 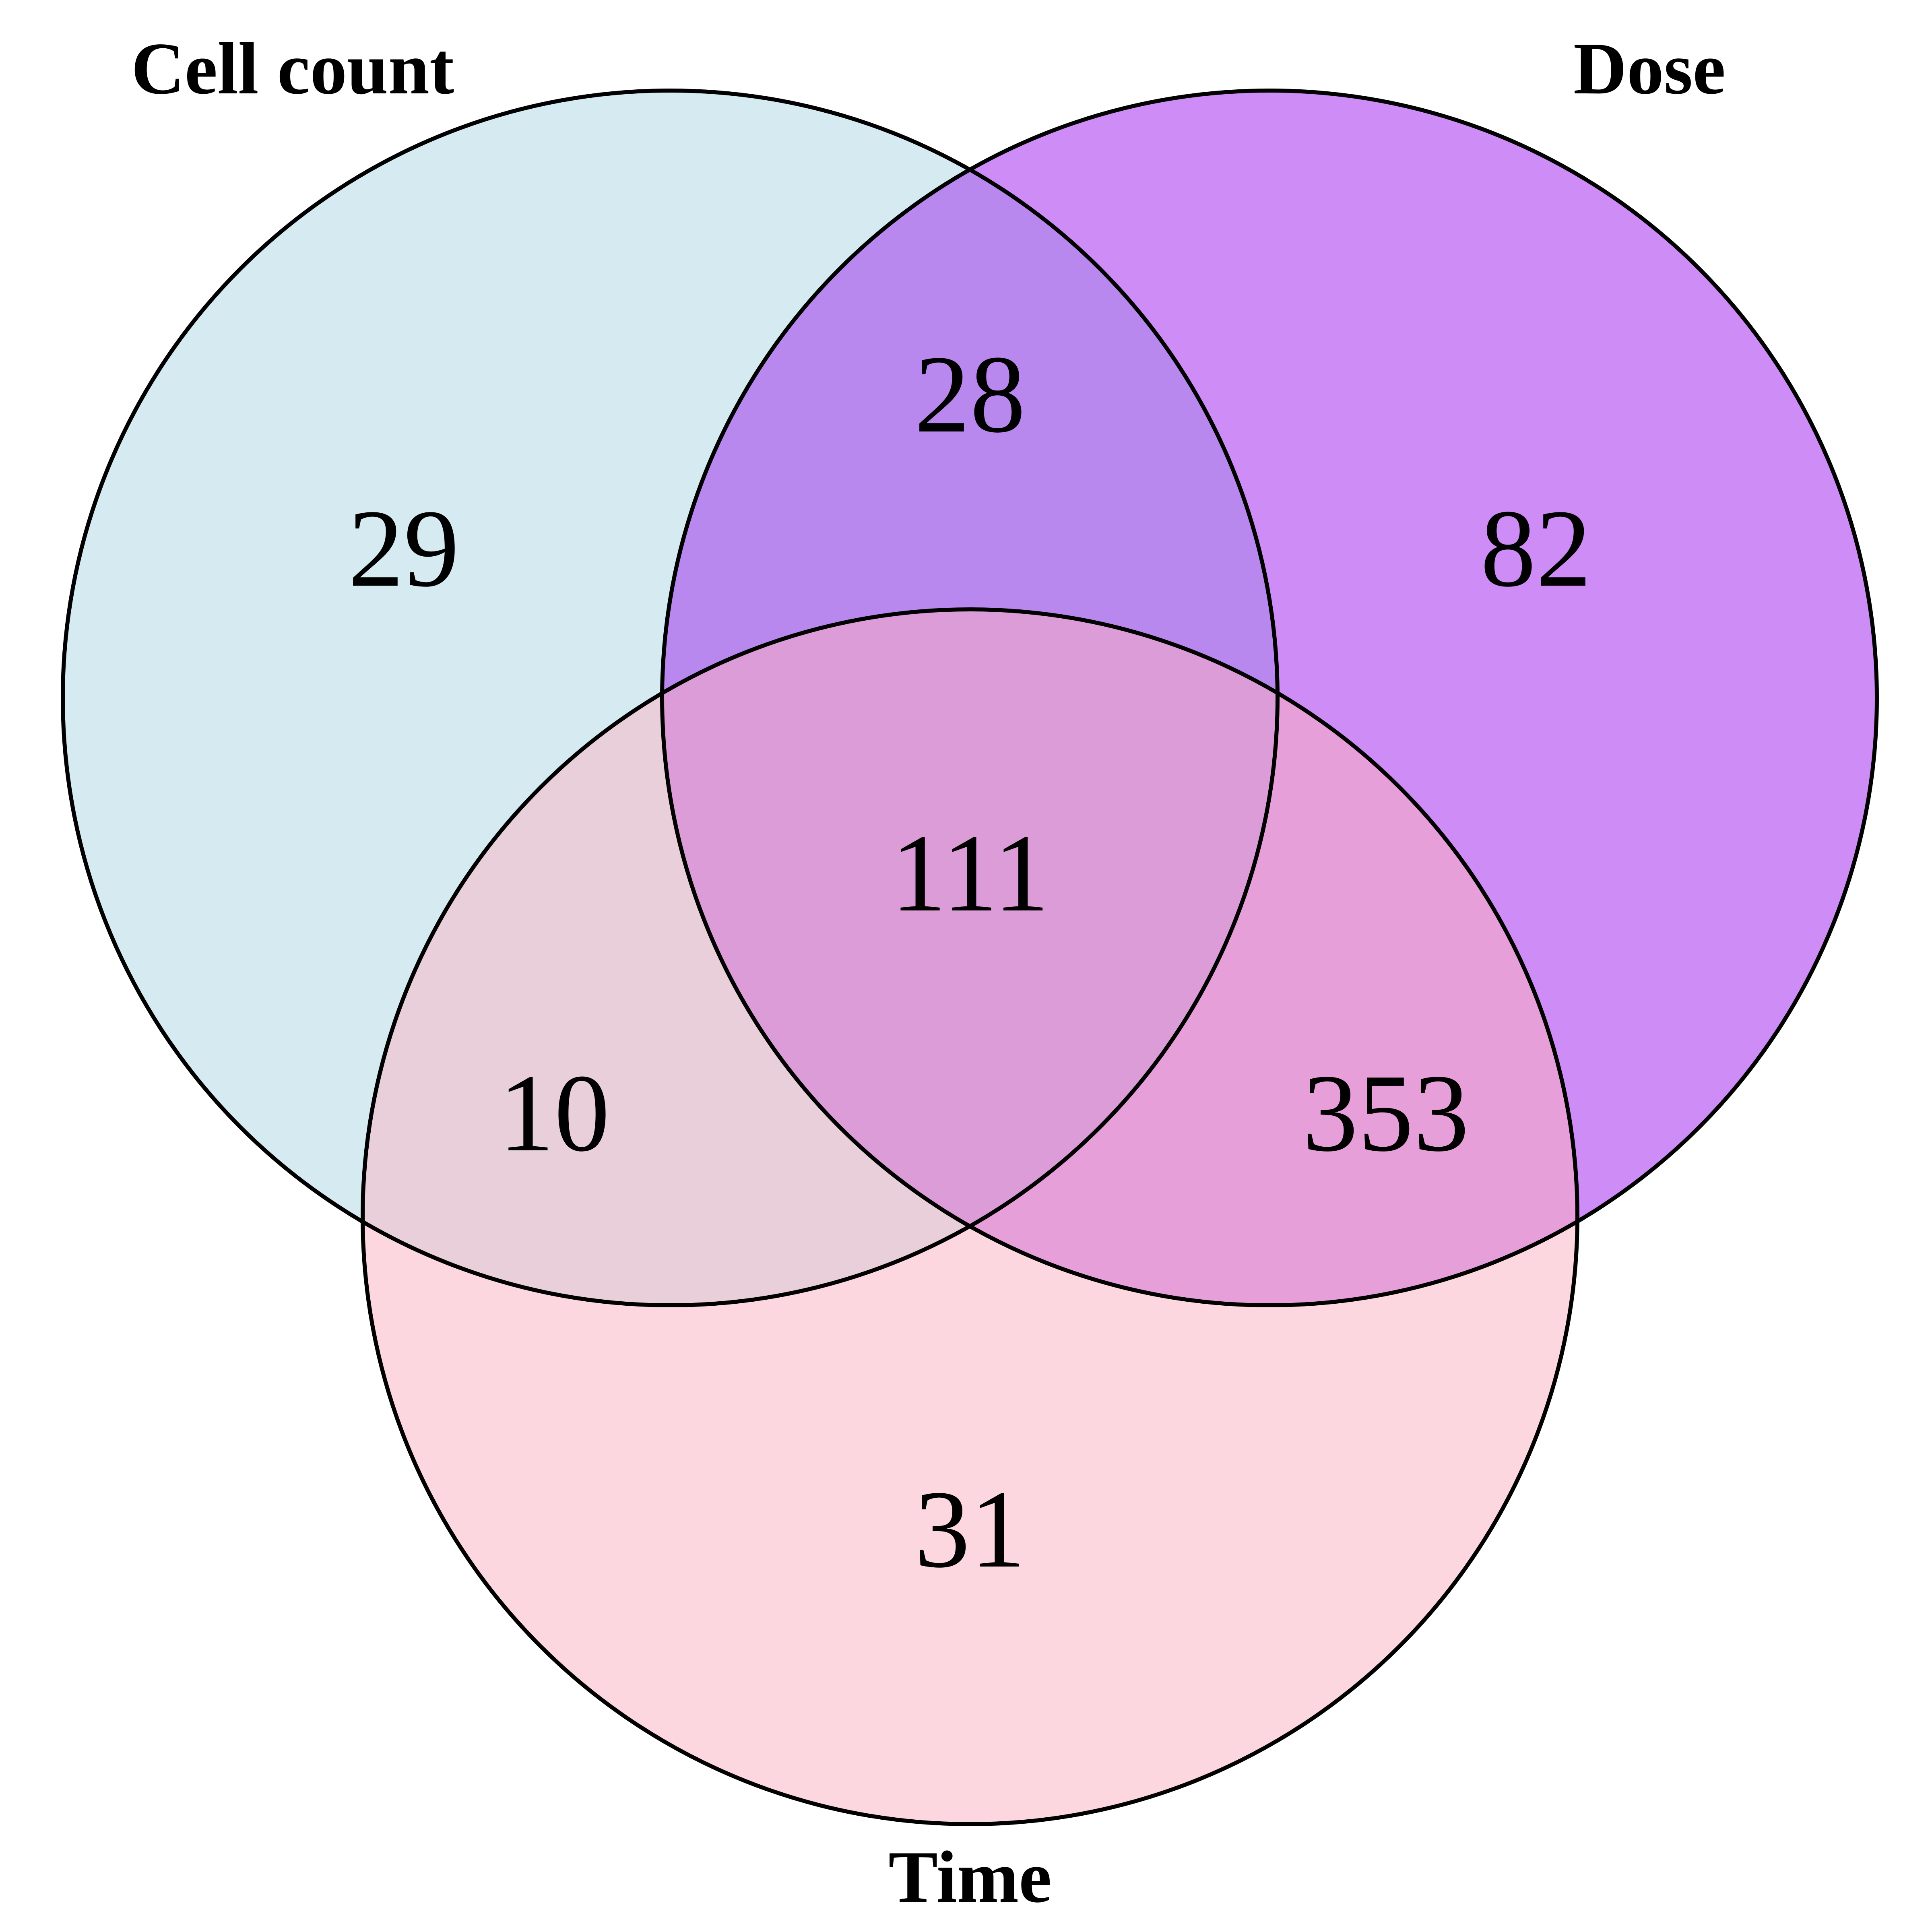 What do you see at coordinates (970, 873) in the screenshot?
I see `count-all-three: 111` at bounding box center [970, 873].